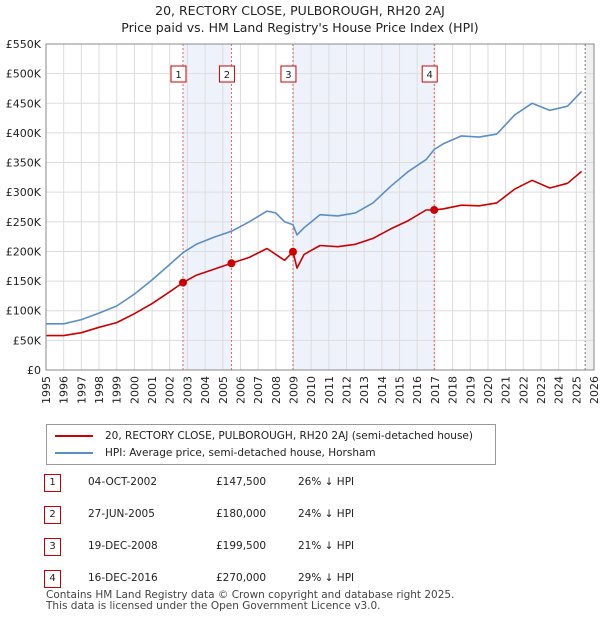 This screenshot has width=600, height=620. I want to click on x-tick-label: 2018, so click(453, 390).